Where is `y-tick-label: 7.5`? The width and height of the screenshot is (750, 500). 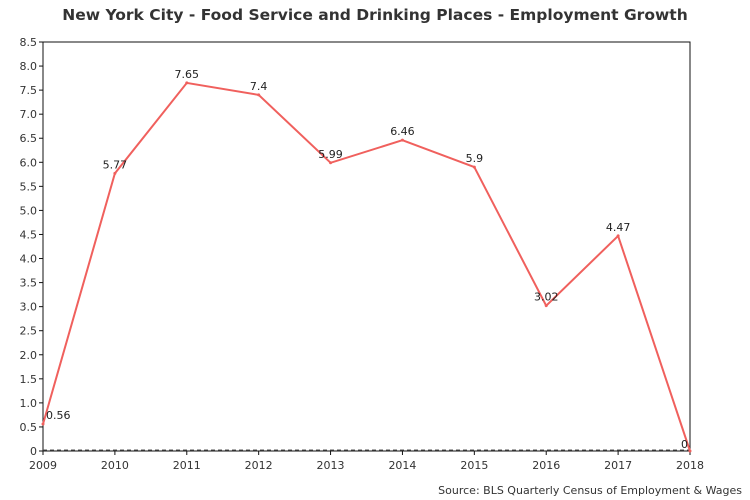 y-tick-label: 7.5 is located at coordinates (29, 90).